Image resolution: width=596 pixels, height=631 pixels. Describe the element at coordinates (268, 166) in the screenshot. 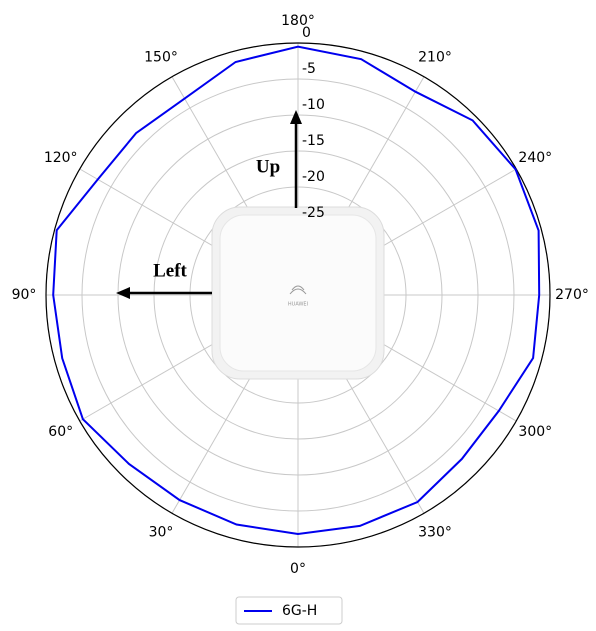

I see `annotation: Up` at that location.